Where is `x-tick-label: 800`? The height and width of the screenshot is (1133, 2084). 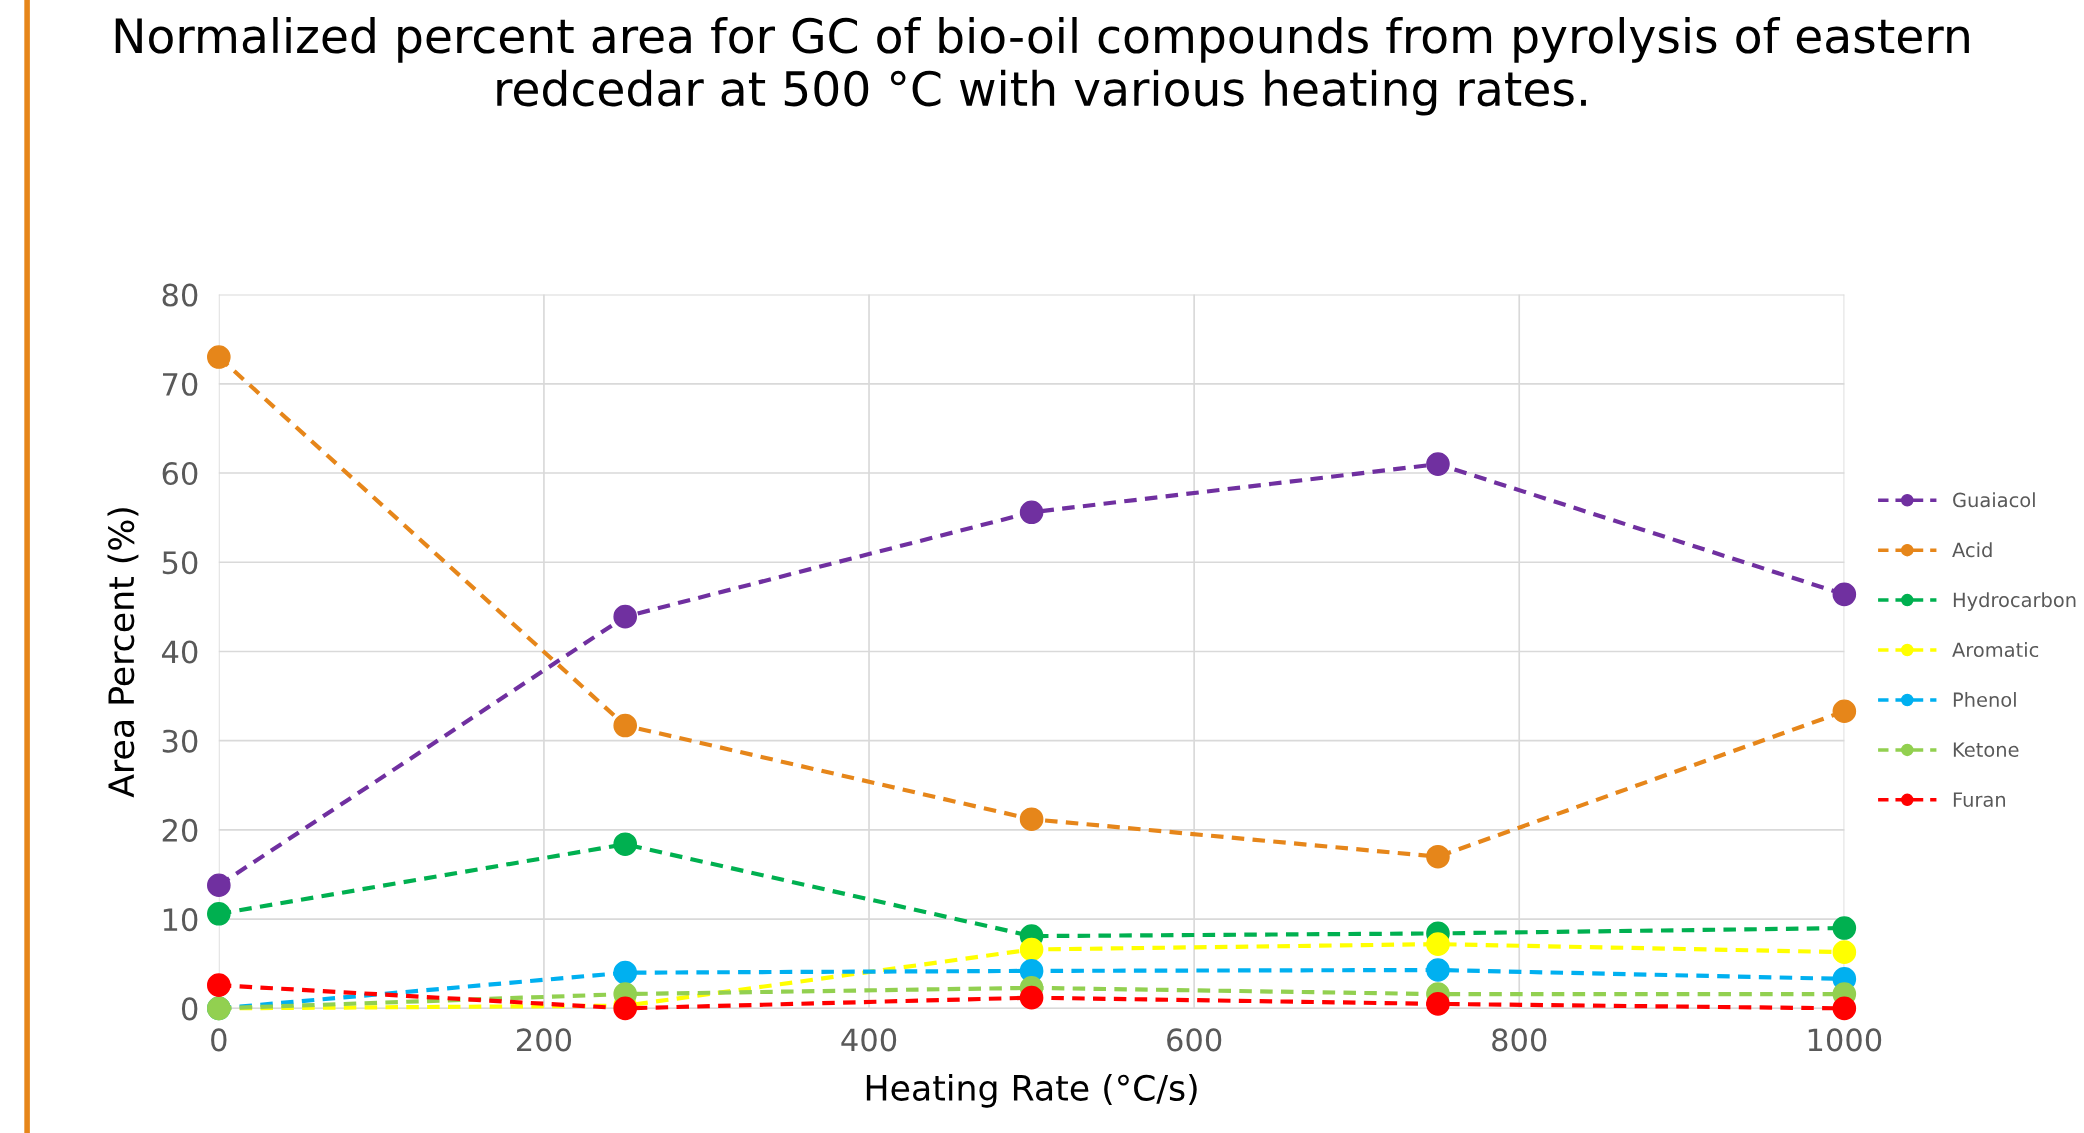 x-tick-label: 800 is located at coordinates (1519, 1040).